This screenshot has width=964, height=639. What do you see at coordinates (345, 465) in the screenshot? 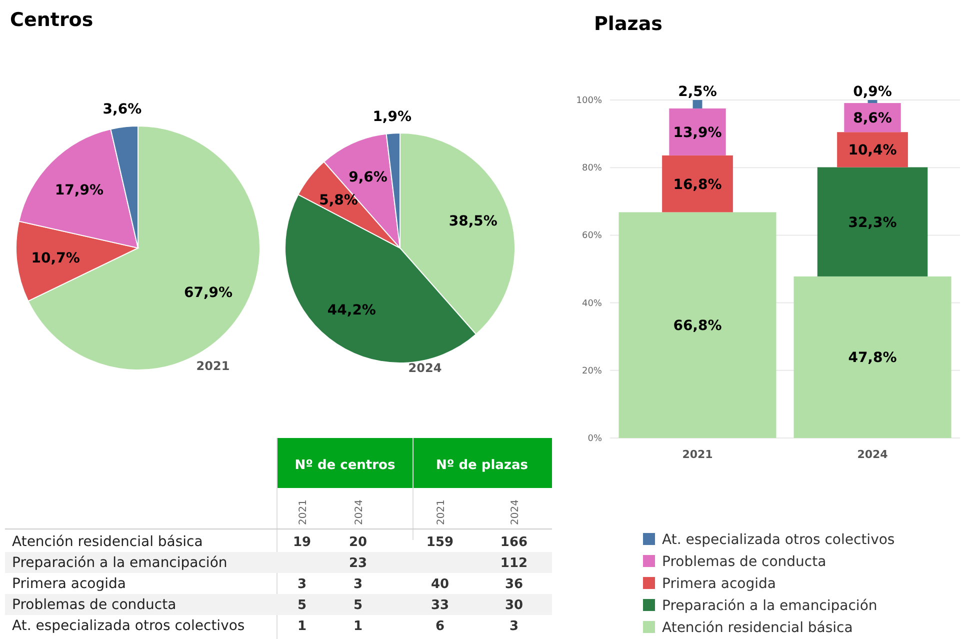
I see `text: Nº de centros` at bounding box center [345, 465].